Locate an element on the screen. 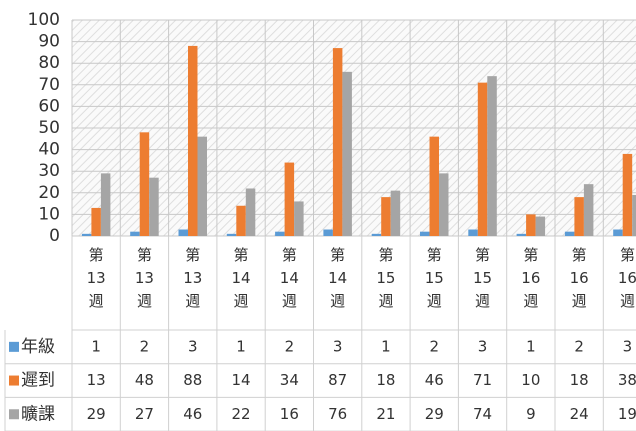 Image resolution: width=636 pixels, height=431 pixels. table-value: 19 is located at coordinates (627, 414).